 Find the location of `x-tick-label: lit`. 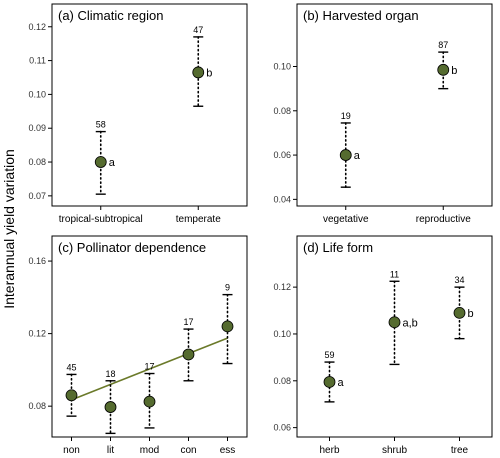

x-tick-label: lit is located at coordinates (110, 450).